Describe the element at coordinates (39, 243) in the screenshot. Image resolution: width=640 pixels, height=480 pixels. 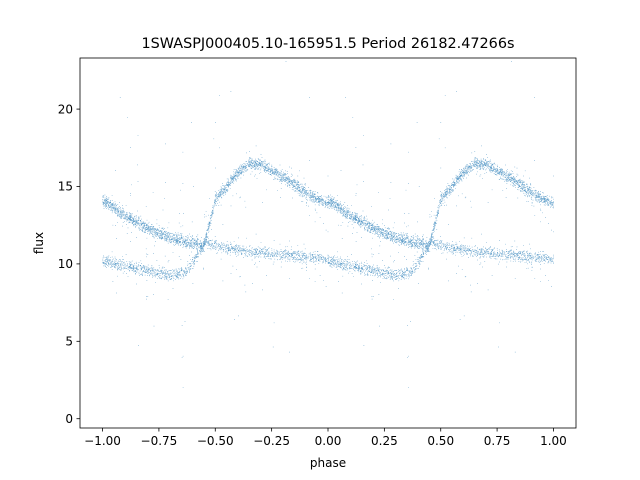
I see `y-axis-label: flux` at that location.